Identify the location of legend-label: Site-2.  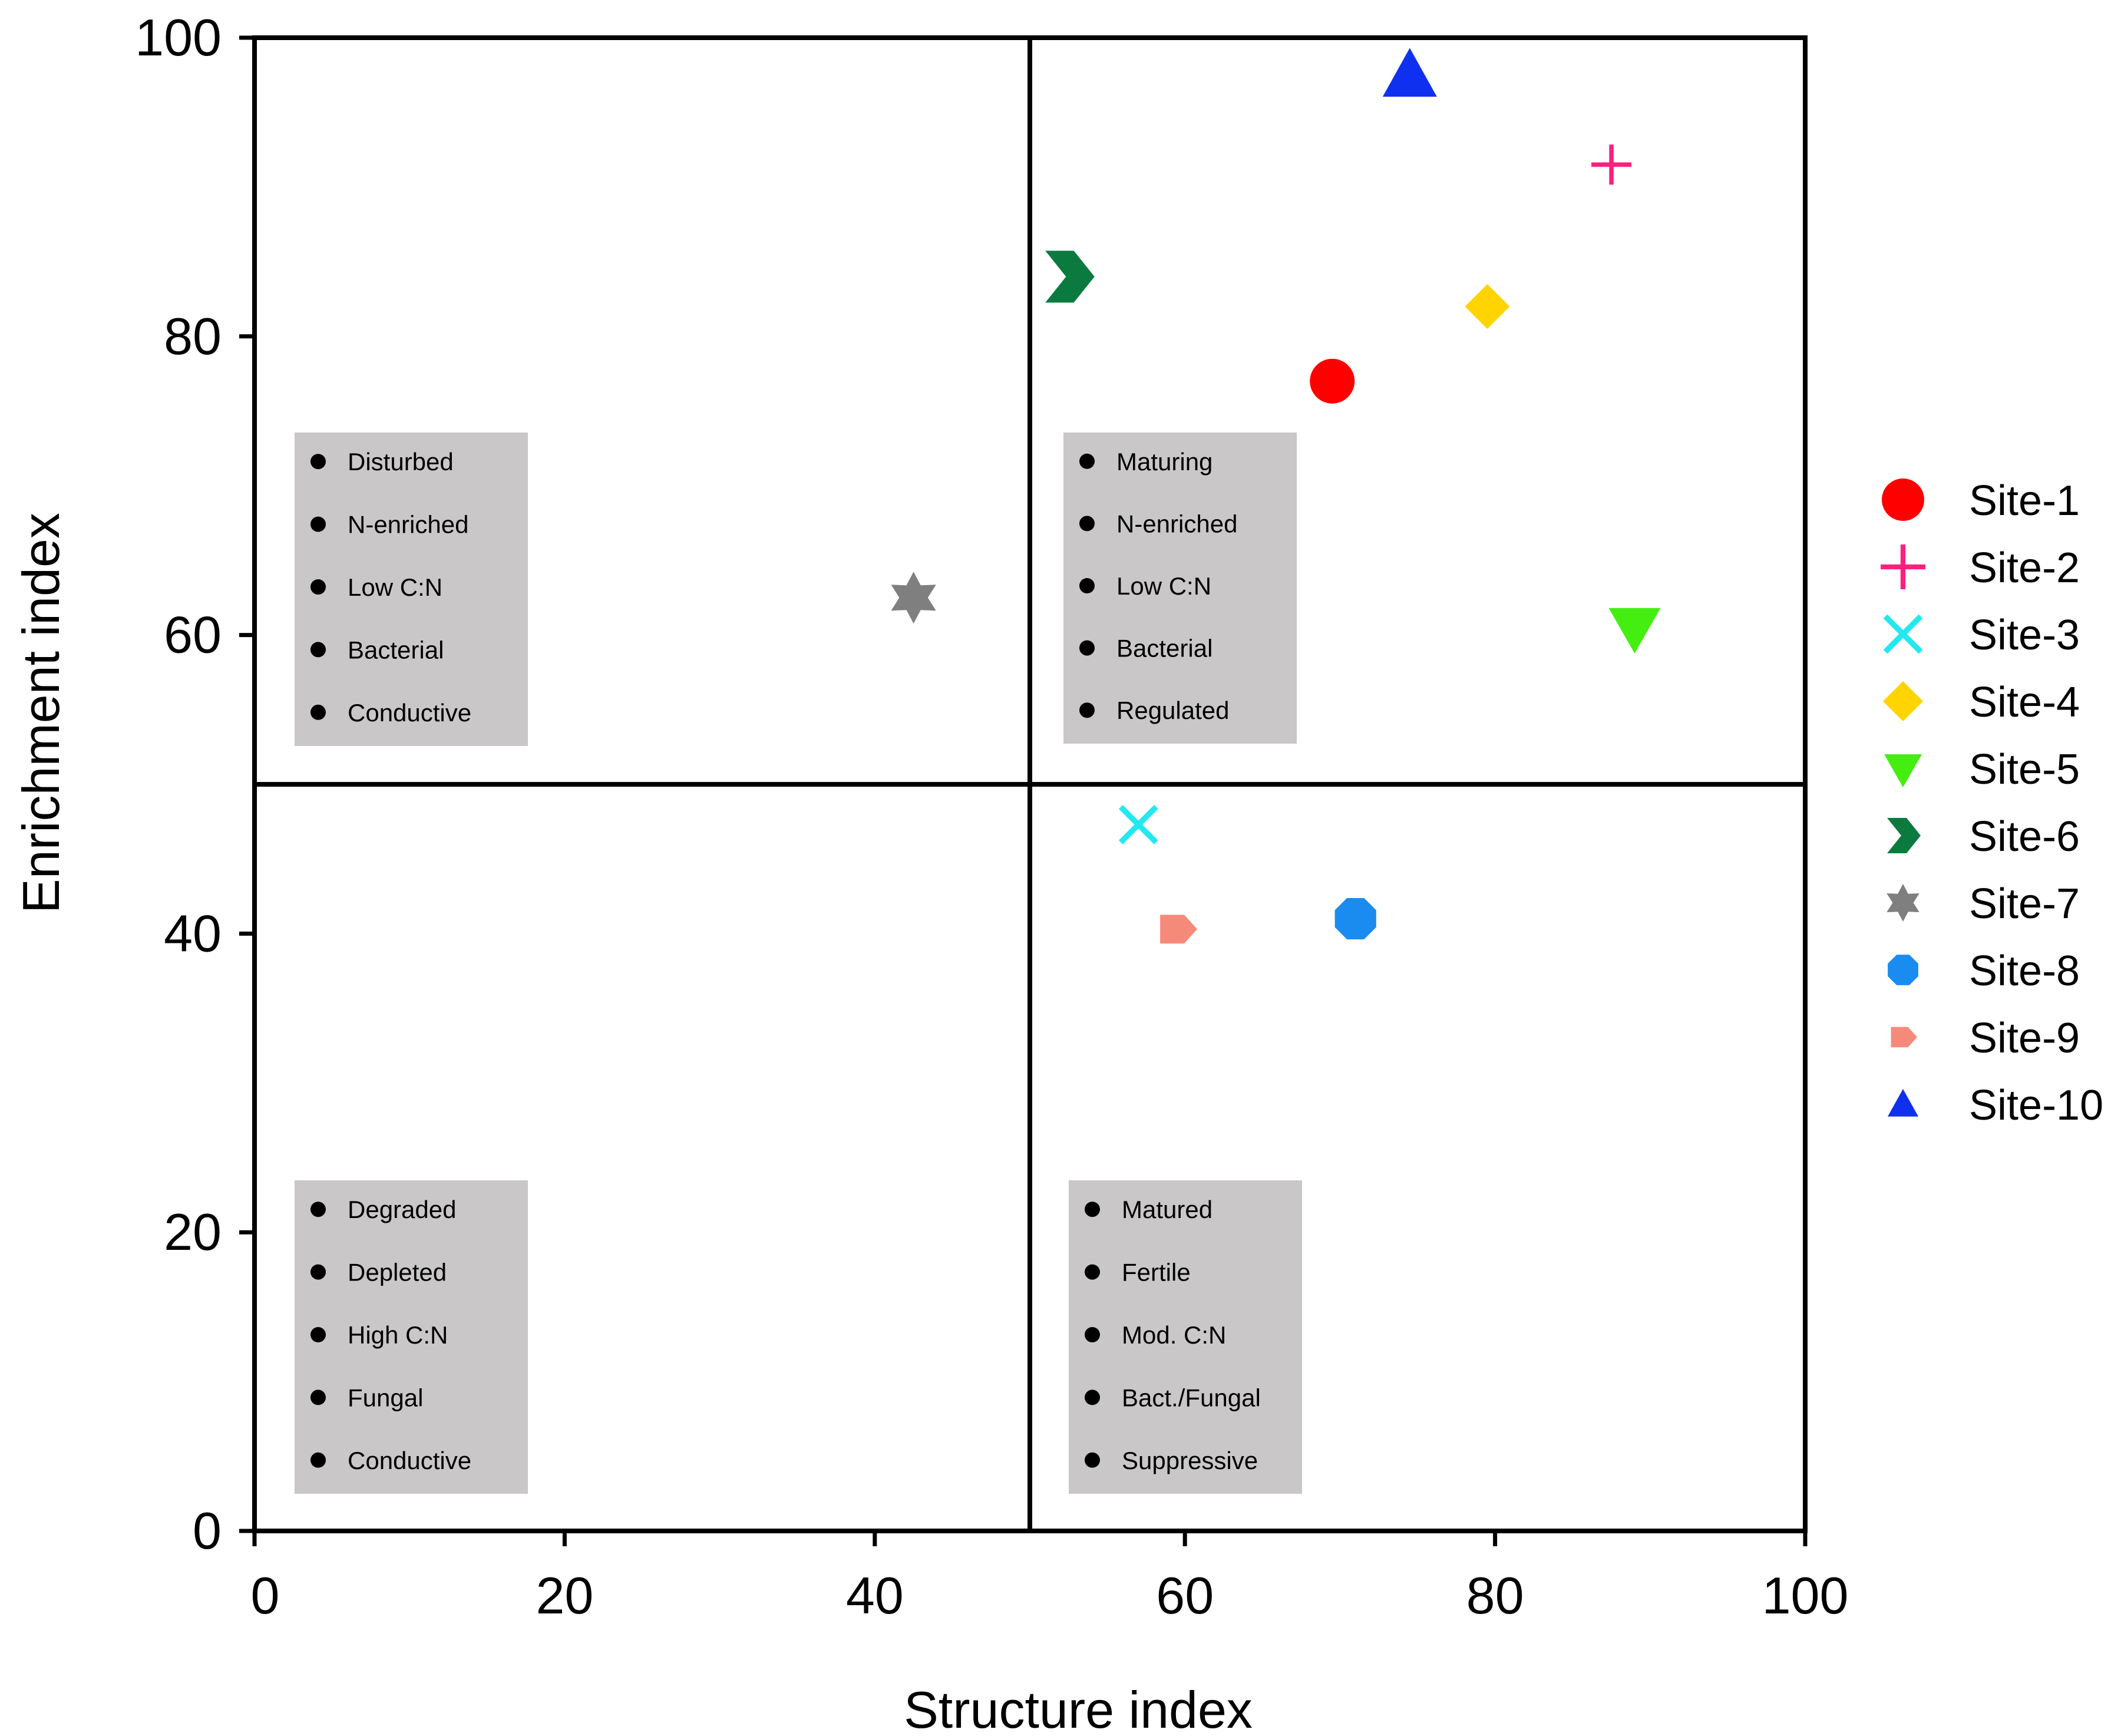
(2024, 568).